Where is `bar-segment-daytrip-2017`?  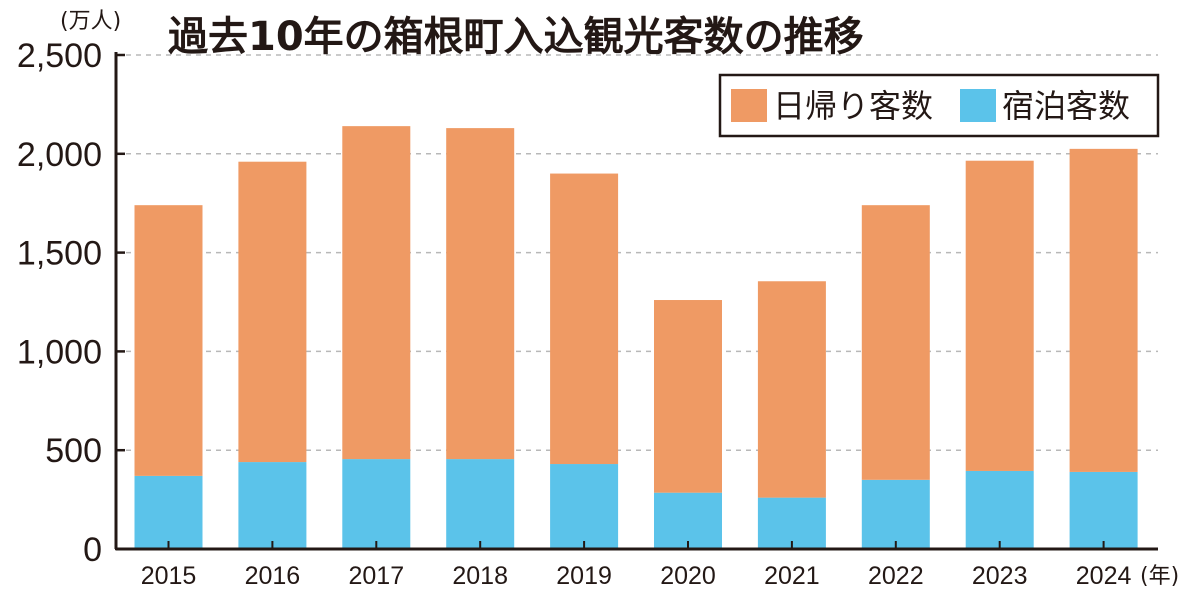
bar-segment-daytrip-2017 is located at coordinates (376, 293).